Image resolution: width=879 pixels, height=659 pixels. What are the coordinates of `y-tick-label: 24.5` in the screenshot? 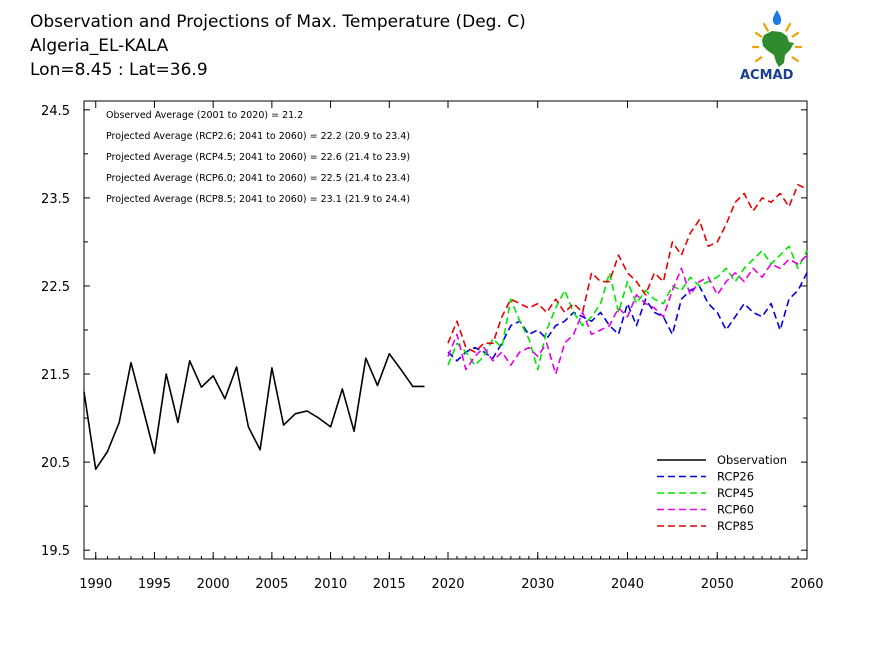 It's located at (55, 111).